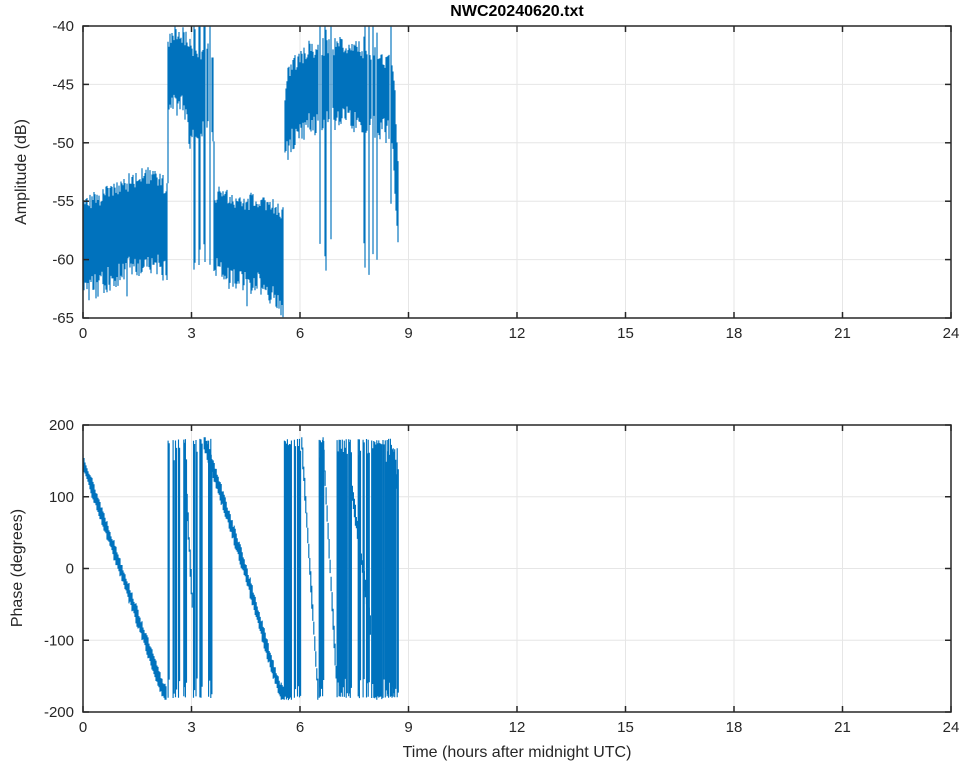 The width and height of the screenshot is (964, 778). I want to click on y-tick-label: -100, so click(59, 640).